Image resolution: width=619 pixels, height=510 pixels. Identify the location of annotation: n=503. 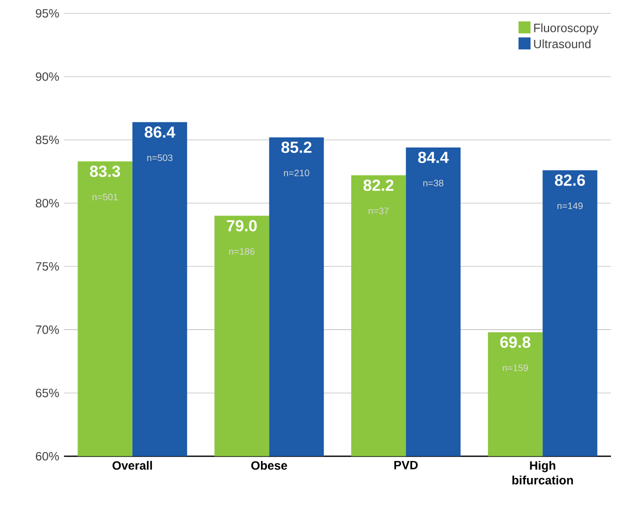
(159, 158).